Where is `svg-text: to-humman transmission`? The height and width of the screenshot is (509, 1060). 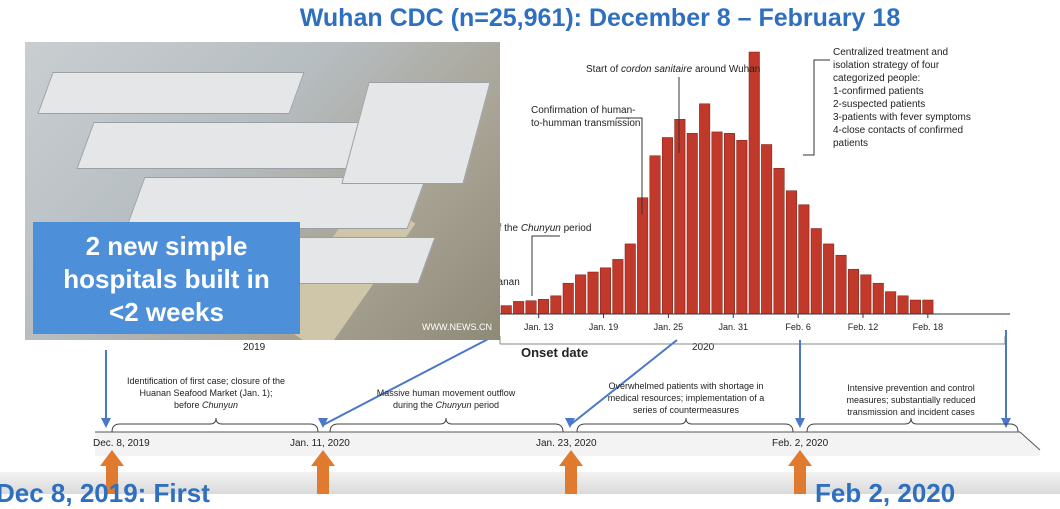
svg-text: to-humman transmission is located at coordinates (585, 123).